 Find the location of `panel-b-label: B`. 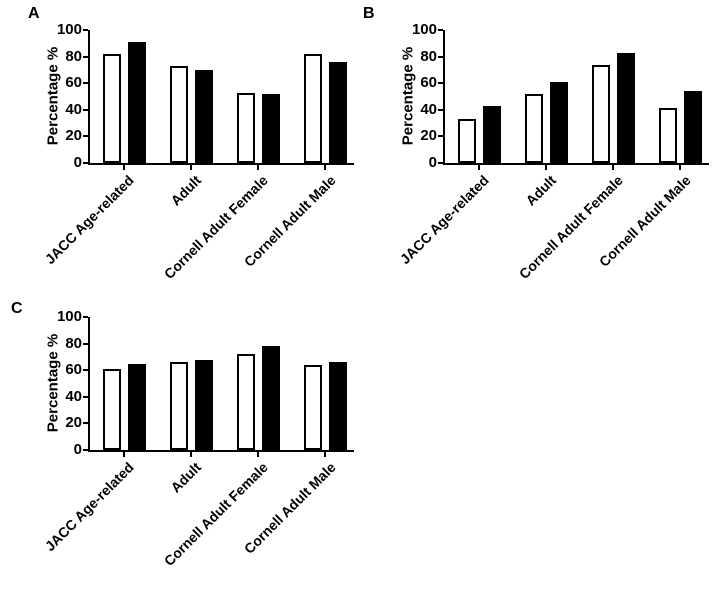

panel-b-label: B is located at coordinates (369, 13).